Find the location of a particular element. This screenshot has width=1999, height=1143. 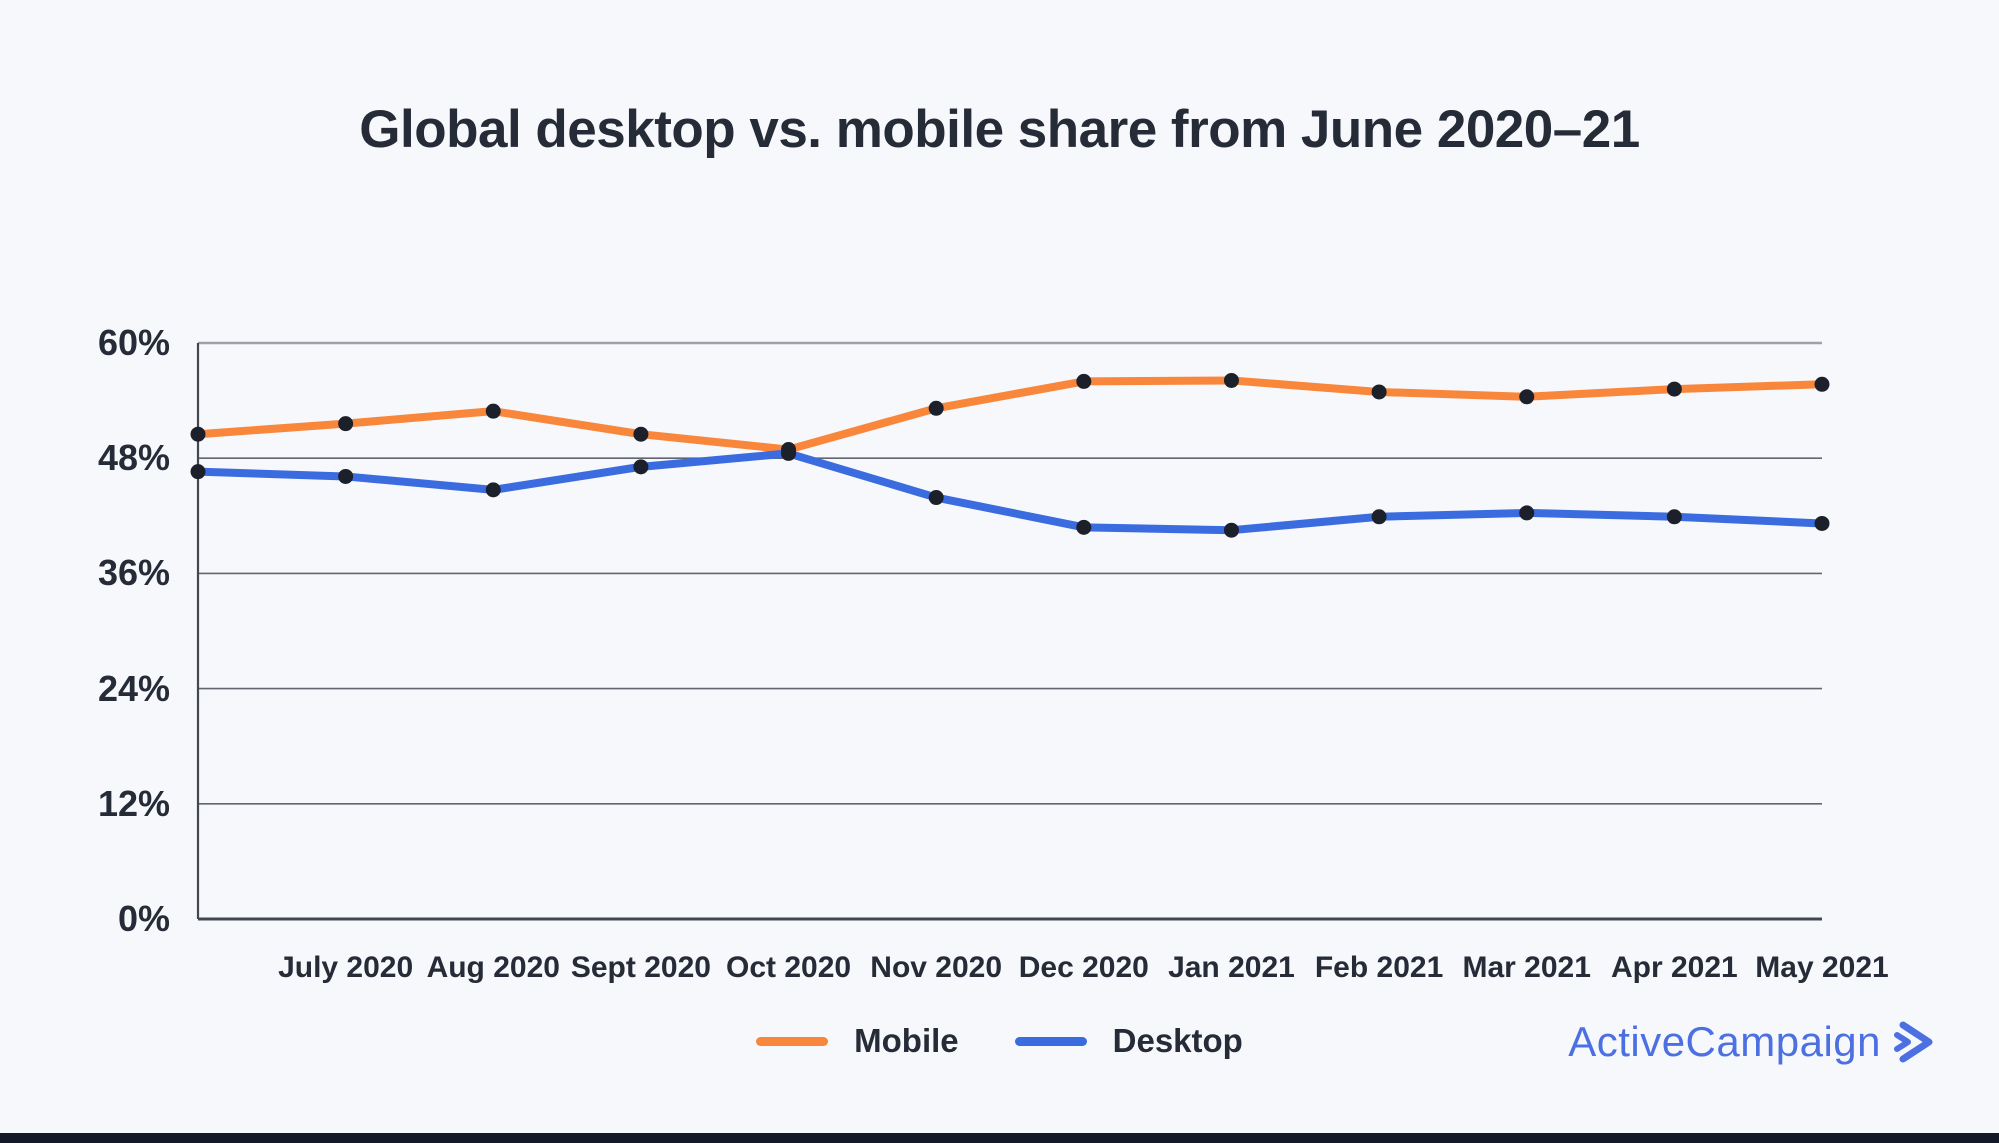

mobile-line-swatch-icon is located at coordinates (792, 1041).